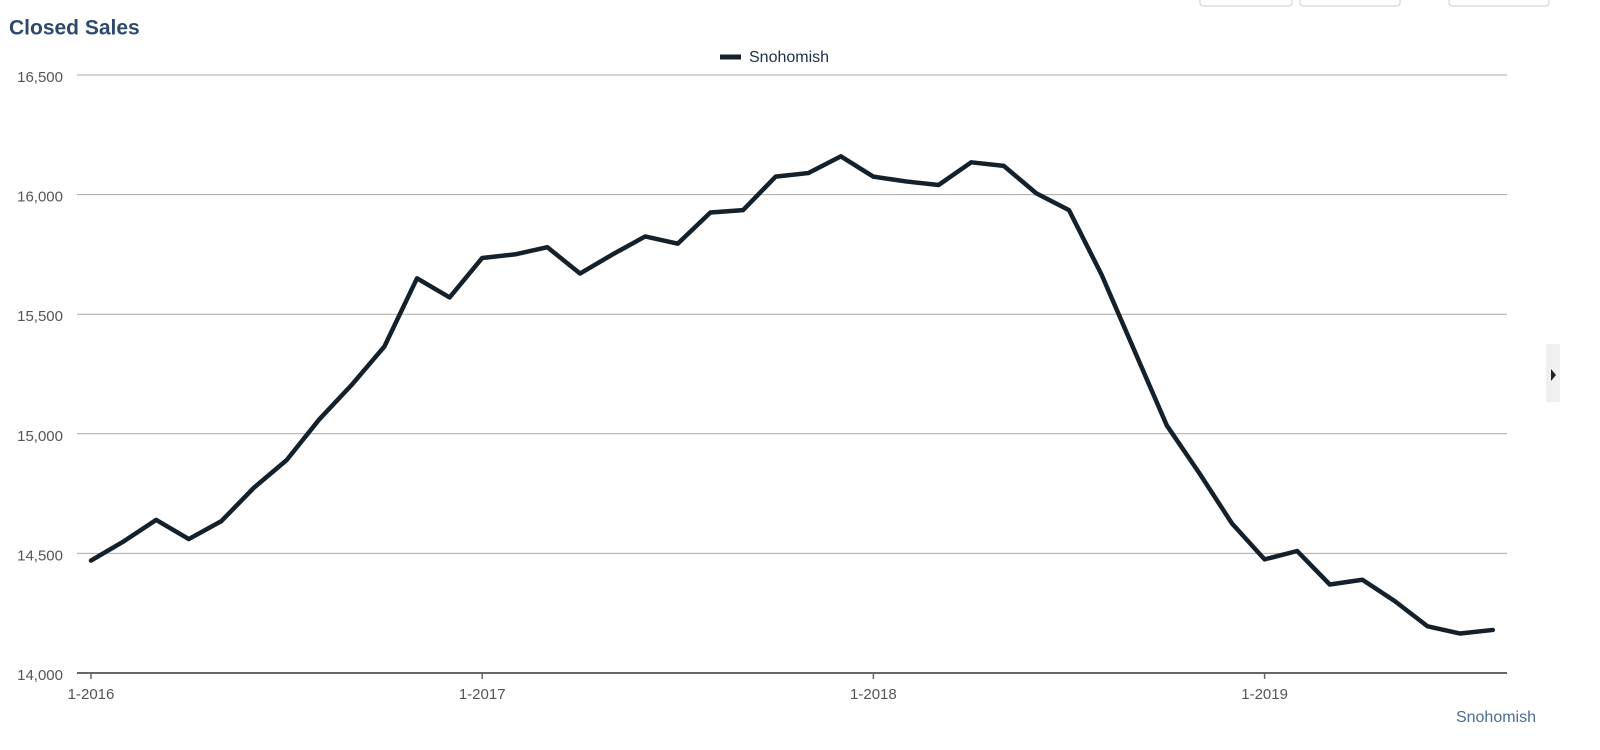 The width and height of the screenshot is (1600, 750). Describe the element at coordinates (482, 694) in the screenshot. I see `x-tick-label: 1-2017` at that location.